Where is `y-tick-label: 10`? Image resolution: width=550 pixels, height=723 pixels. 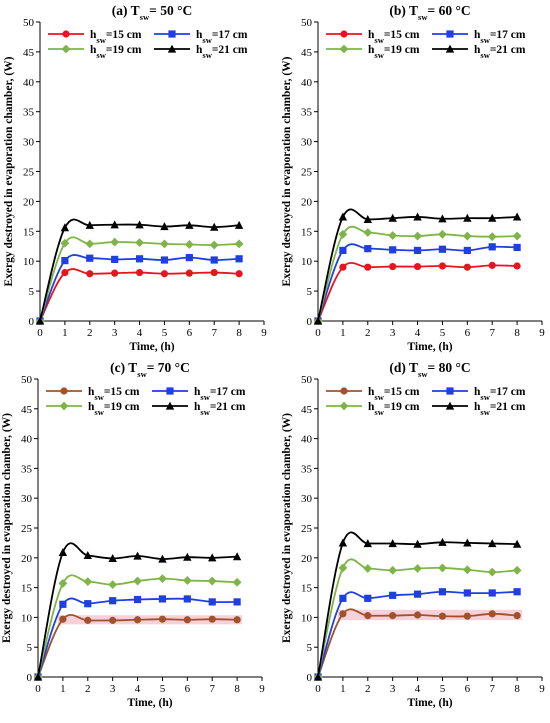
y-tick-label: 10 is located at coordinates (307, 262).